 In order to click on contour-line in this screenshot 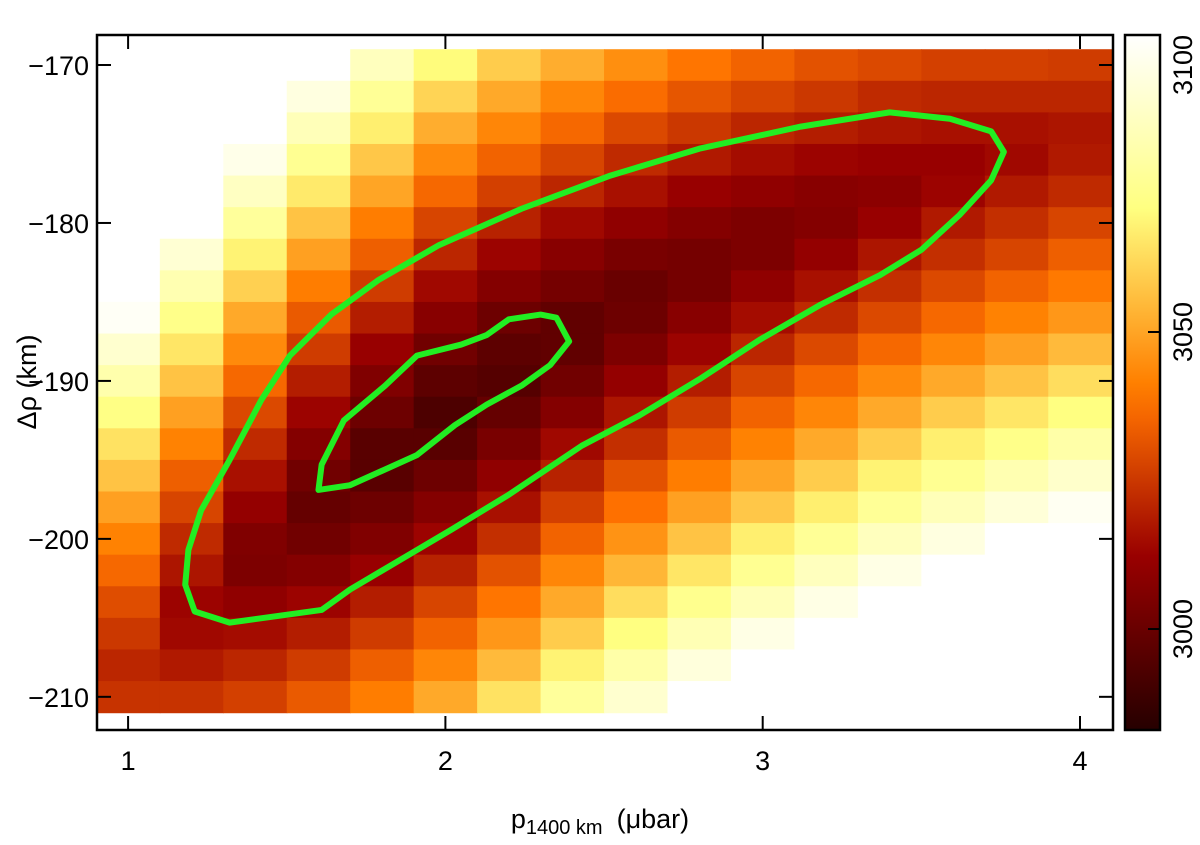, I will do `click(444, 402)`.